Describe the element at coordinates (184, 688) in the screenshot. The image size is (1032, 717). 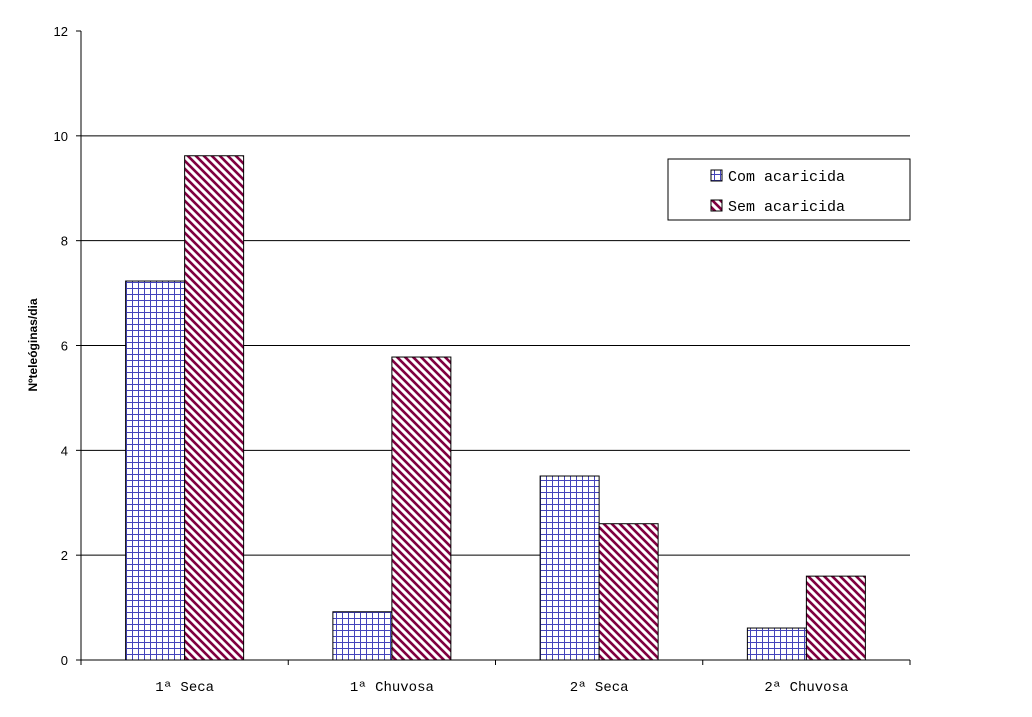
I see `x-category-label: 1ª Seca` at that location.